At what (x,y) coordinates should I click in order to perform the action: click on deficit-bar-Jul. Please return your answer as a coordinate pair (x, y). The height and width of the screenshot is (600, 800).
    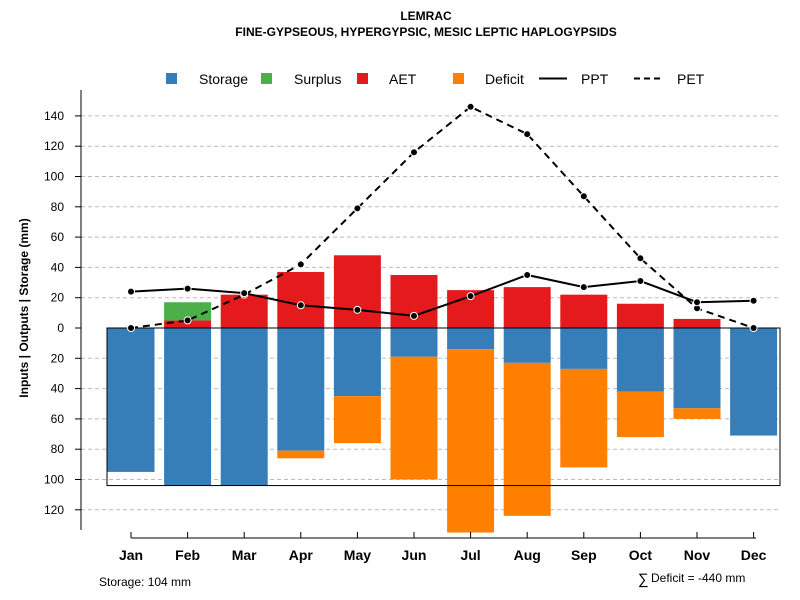
    Looking at the image, I should click on (471, 441).